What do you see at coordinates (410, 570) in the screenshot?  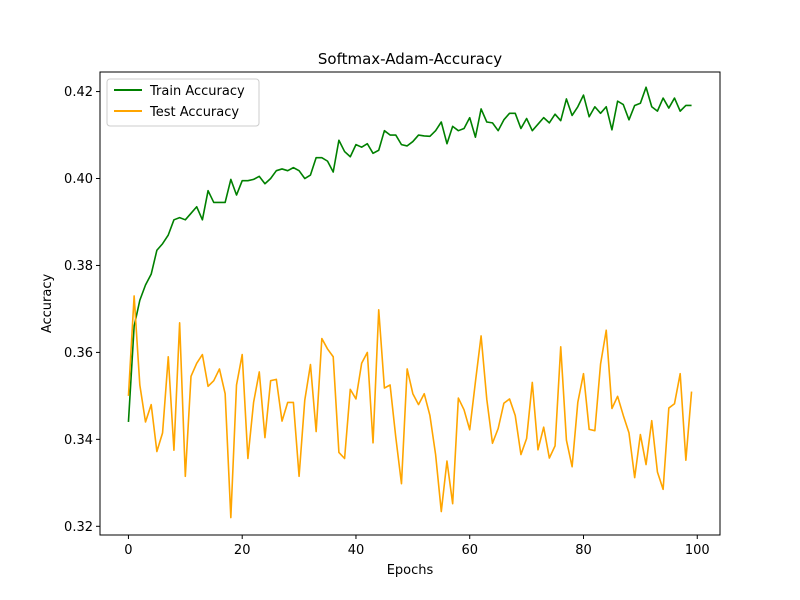 I see `x-axis-label: Epochs` at bounding box center [410, 570].